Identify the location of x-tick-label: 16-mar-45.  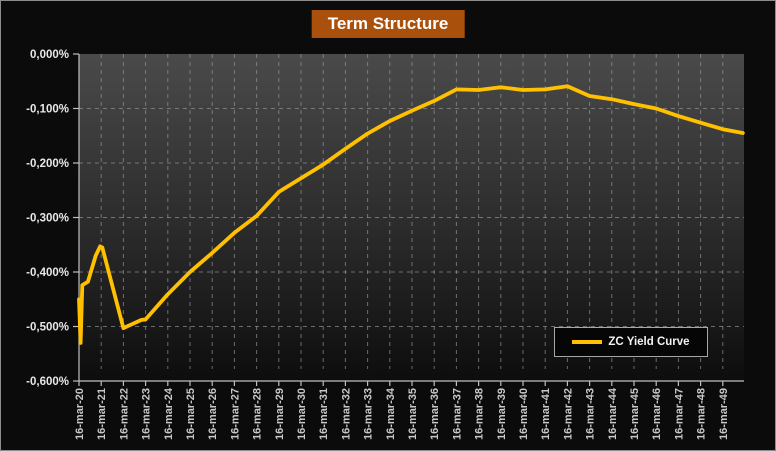
(635, 414).